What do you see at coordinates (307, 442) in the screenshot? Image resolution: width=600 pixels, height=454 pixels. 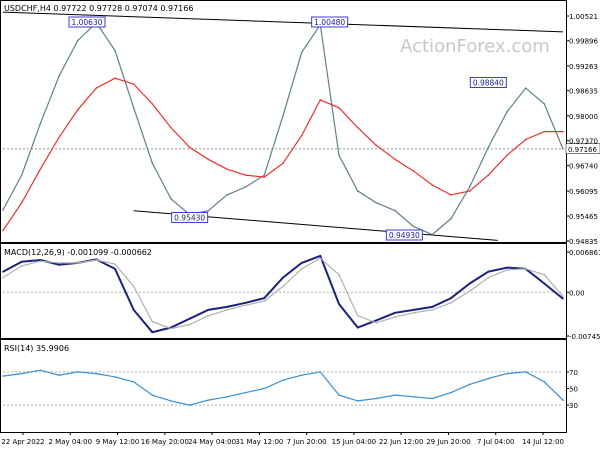 I see `x-tick-label: 7 Jun 20:00` at bounding box center [307, 442].